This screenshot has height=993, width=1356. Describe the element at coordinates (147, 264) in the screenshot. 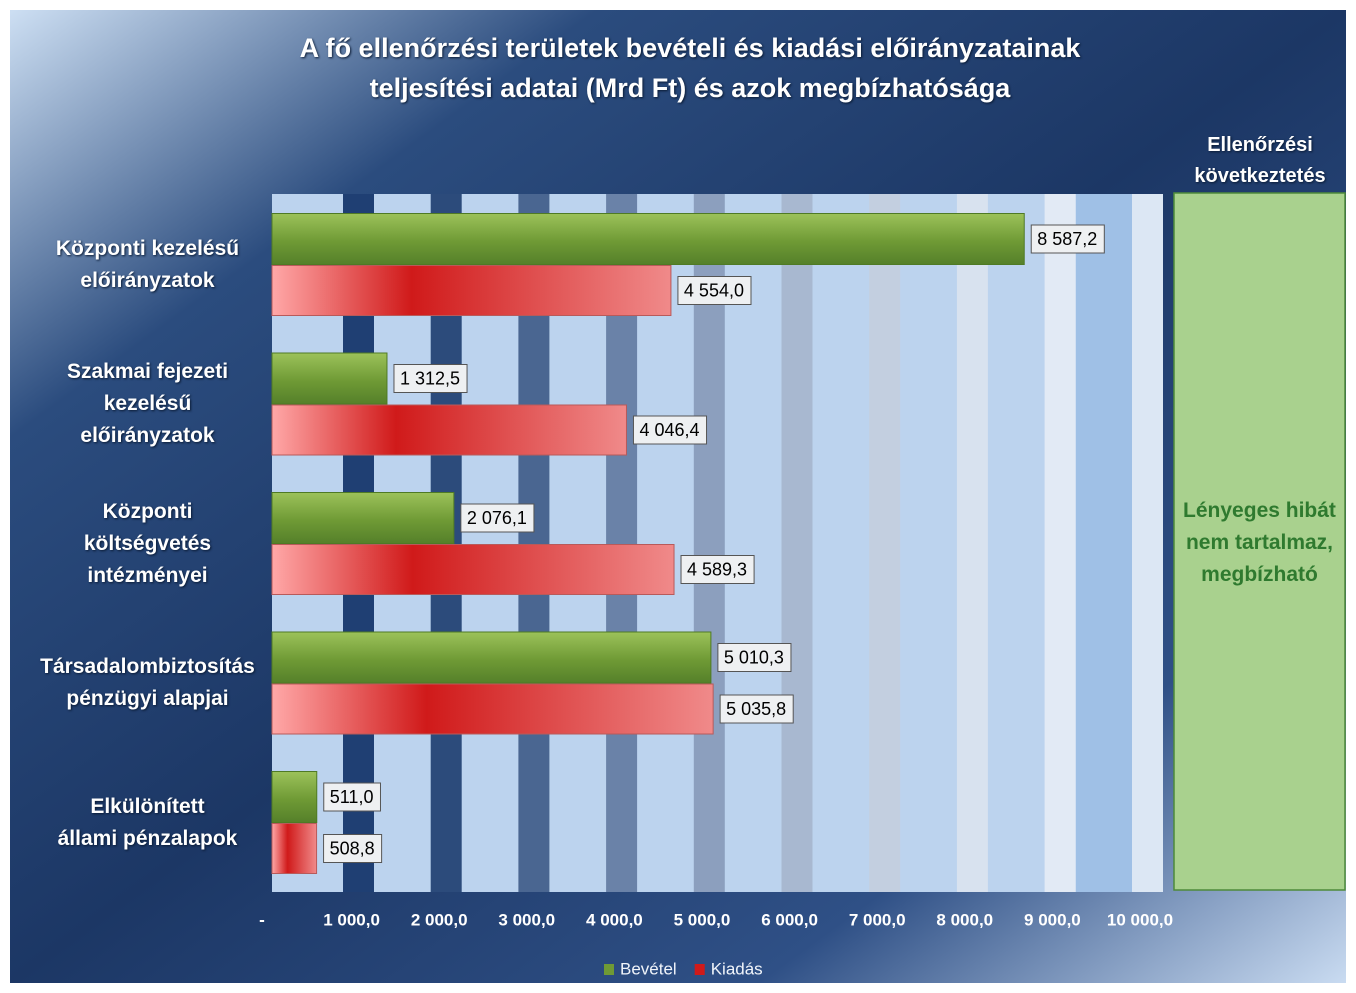

I see `category-label: Központi kezelésű előirányzatok` at that location.